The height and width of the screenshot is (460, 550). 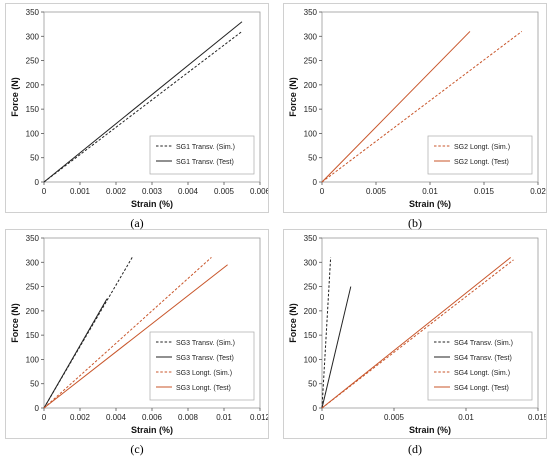 I want to click on y-tick-label-d-6: 300, so click(x=311, y=262).